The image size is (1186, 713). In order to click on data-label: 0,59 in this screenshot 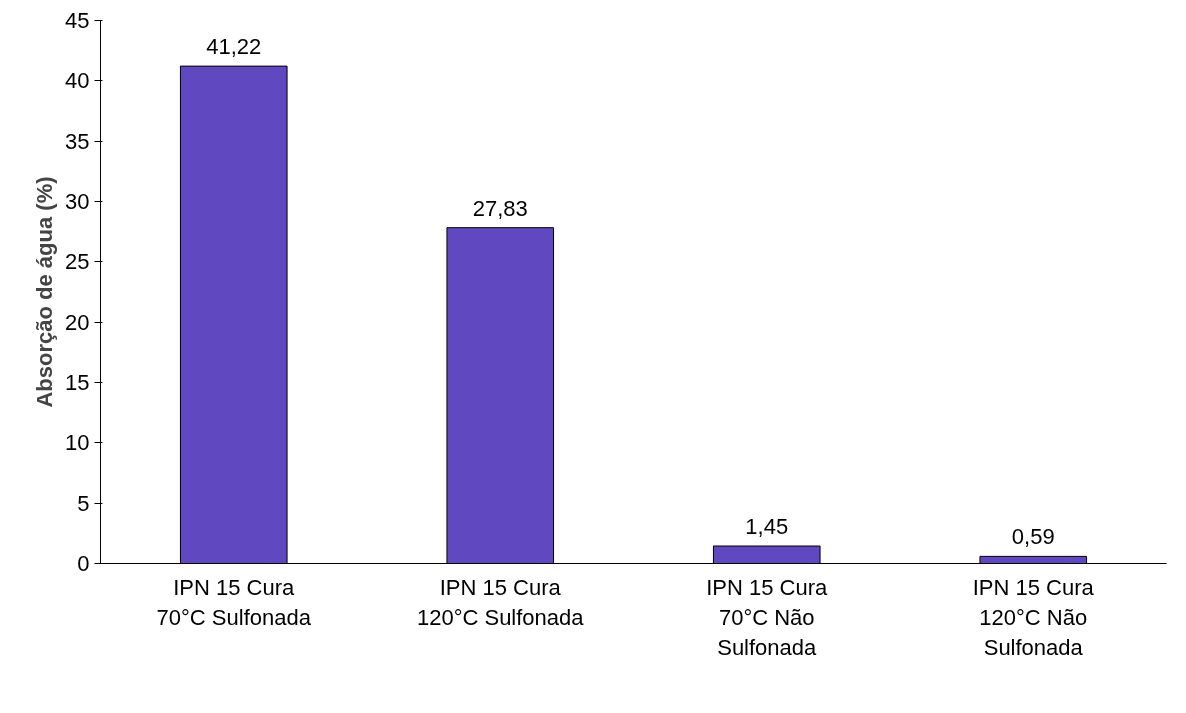, I will do `click(1033, 537)`.